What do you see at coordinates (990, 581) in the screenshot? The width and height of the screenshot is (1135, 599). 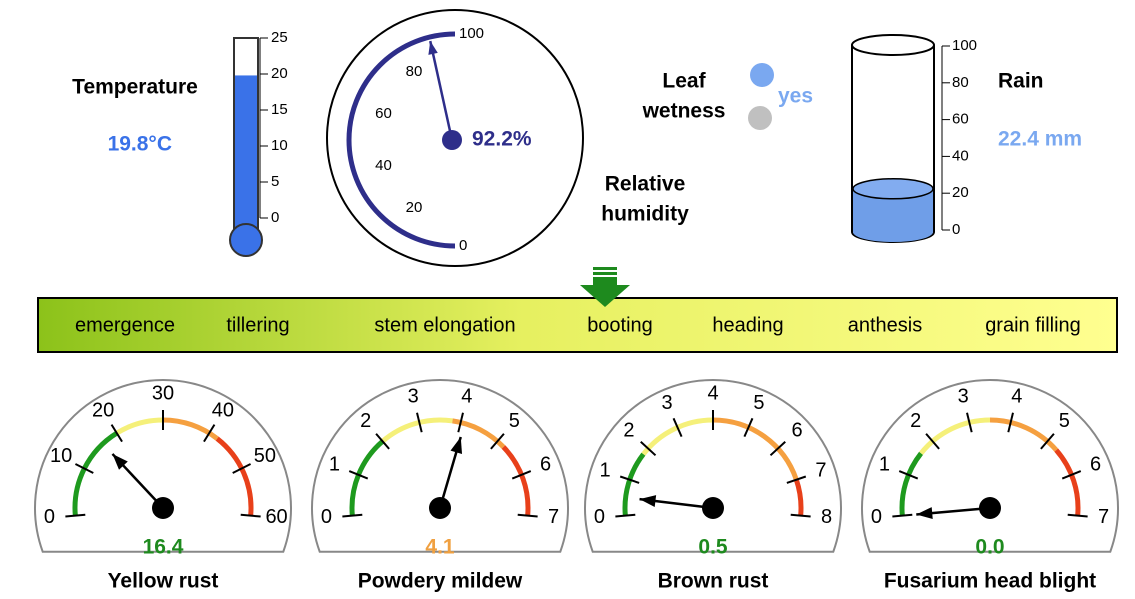 I see `gauge-name: Fusarium head blight` at bounding box center [990, 581].